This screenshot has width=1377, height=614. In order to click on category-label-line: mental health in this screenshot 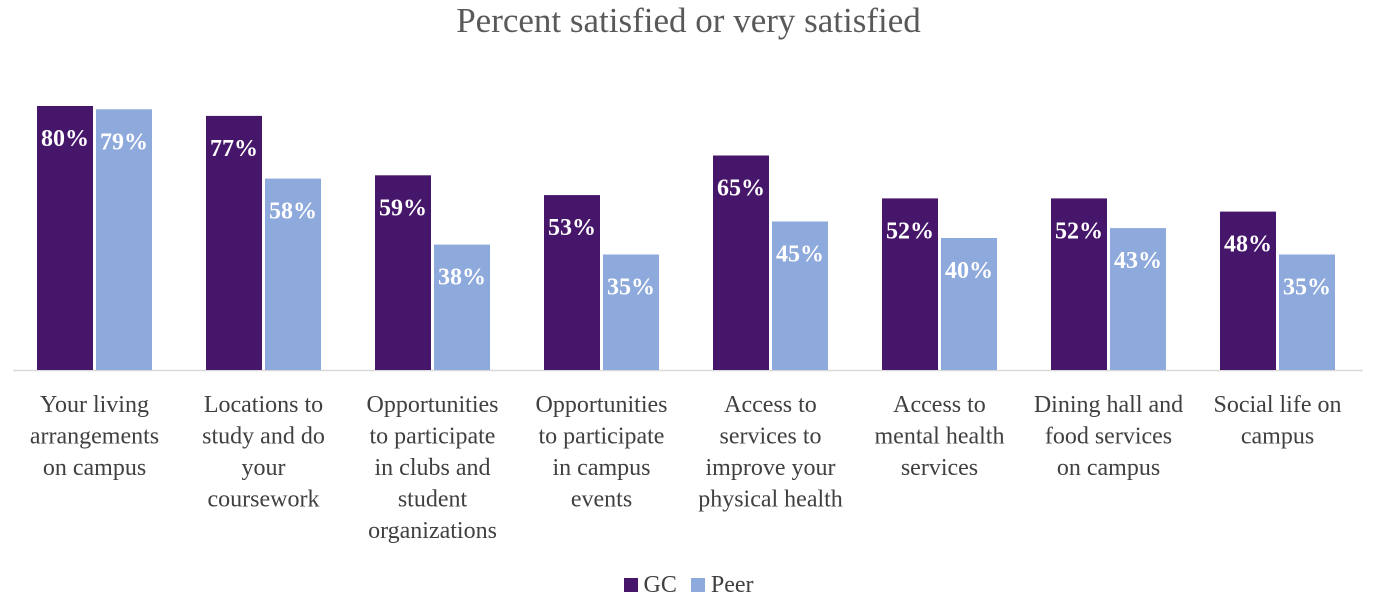, I will do `click(940, 437)`.